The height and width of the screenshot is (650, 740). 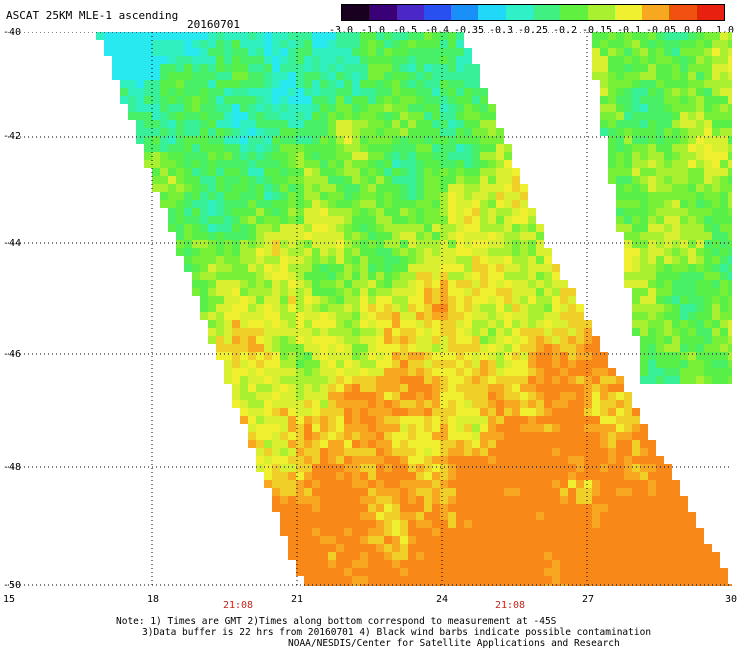 What do you see at coordinates (12, 354) in the screenshot?
I see `lat-label: -46` at bounding box center [12, 354].